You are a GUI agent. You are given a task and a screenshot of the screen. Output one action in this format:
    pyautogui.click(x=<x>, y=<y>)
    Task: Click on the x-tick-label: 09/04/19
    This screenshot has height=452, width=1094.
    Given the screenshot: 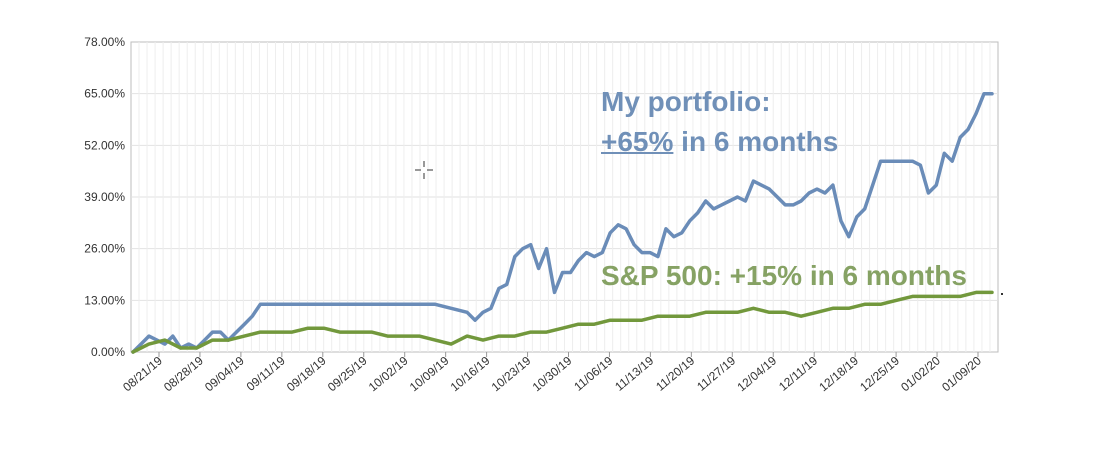 What is the action you would take?
    pyautogui.click(x=224, y=373)
    